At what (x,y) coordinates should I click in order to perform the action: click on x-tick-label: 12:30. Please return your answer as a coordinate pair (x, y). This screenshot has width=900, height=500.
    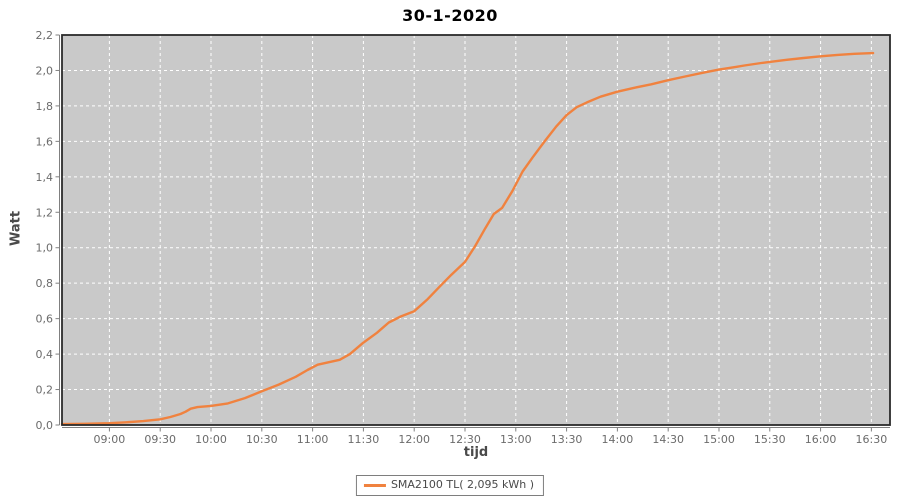
    Looking at the image, I should click on (465, 439).